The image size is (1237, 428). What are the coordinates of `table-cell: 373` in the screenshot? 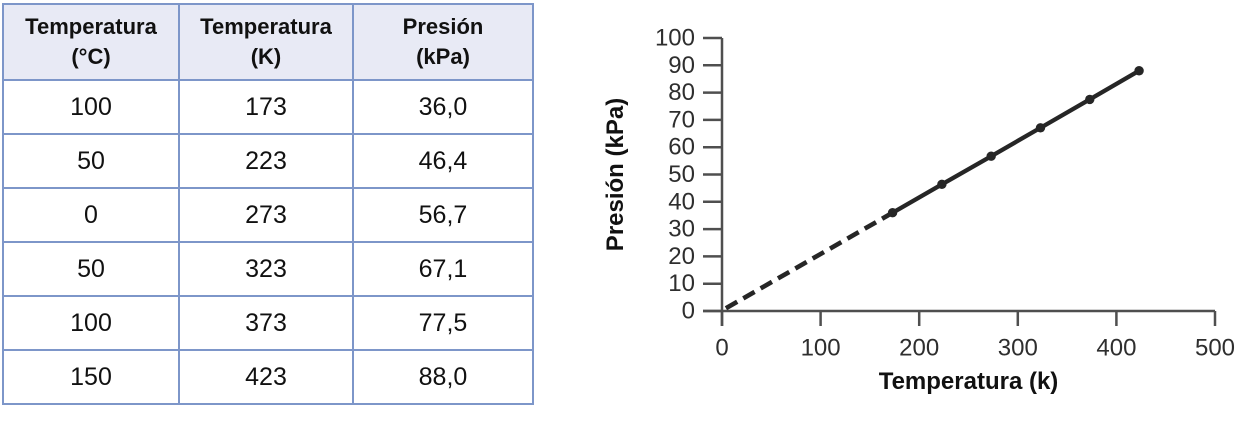 It's located at (266, 323).